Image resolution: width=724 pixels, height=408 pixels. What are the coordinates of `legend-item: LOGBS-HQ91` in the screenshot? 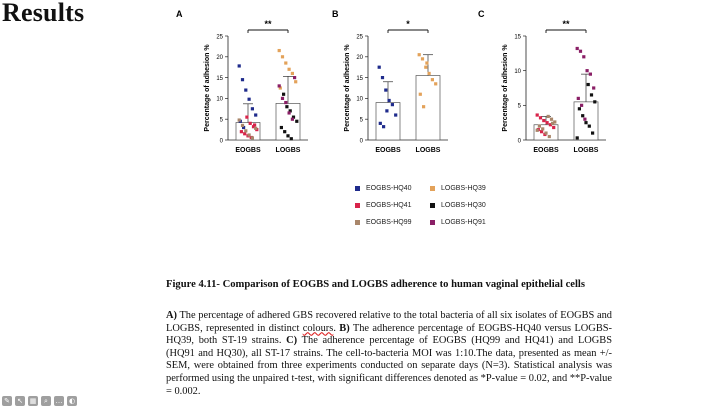 It's located at (458, 222).